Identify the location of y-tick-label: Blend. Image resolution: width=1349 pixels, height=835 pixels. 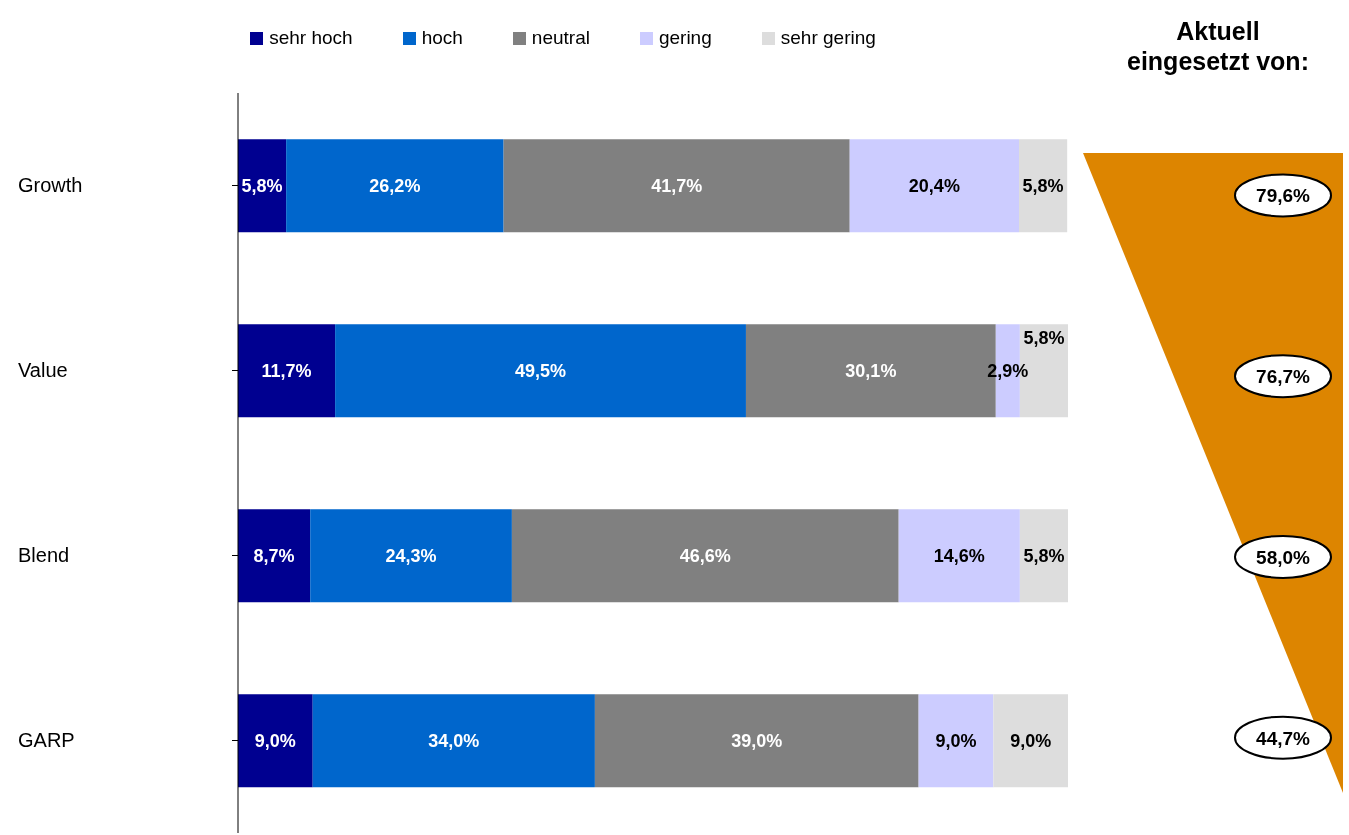
(44, 554).